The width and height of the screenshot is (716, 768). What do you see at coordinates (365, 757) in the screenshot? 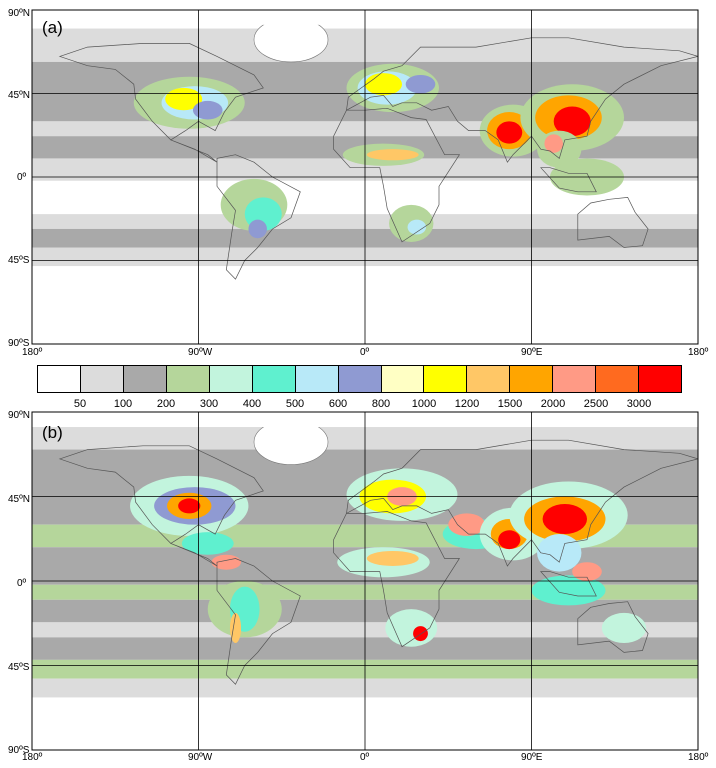
I see `lon-label-0-b: 0º` at bounding box center [365, 757].